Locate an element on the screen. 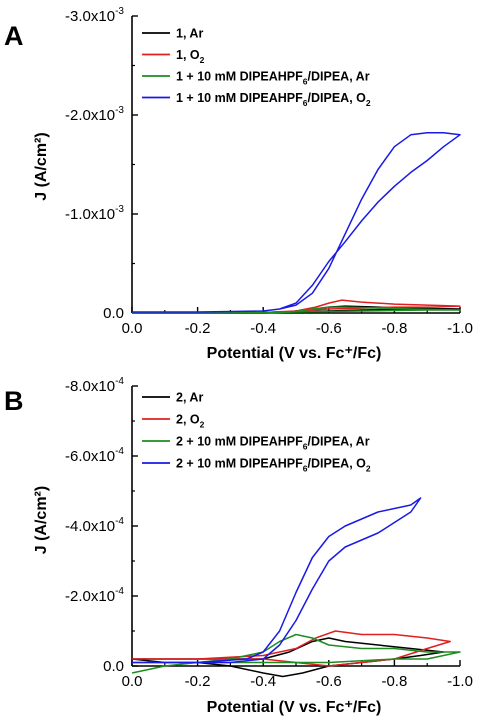 This screenshot has width=478, height=722. y-tick-label: -4.0x10⁻⁴ is located at coordinates (94, 525).